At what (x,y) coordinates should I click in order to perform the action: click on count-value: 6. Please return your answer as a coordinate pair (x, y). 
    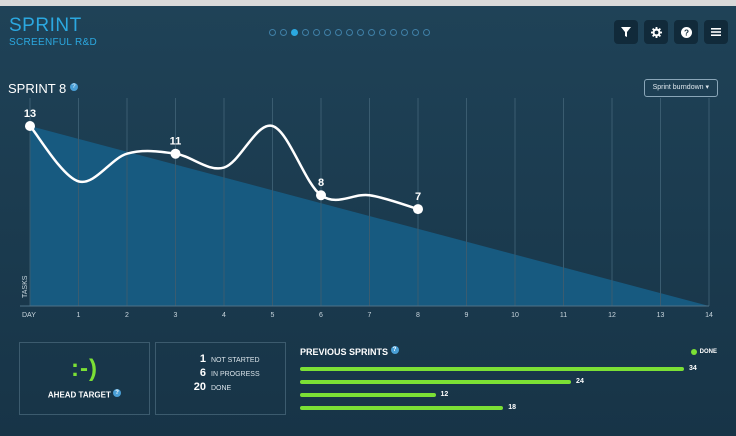
    Looking at the image, I should click on (202, 373).